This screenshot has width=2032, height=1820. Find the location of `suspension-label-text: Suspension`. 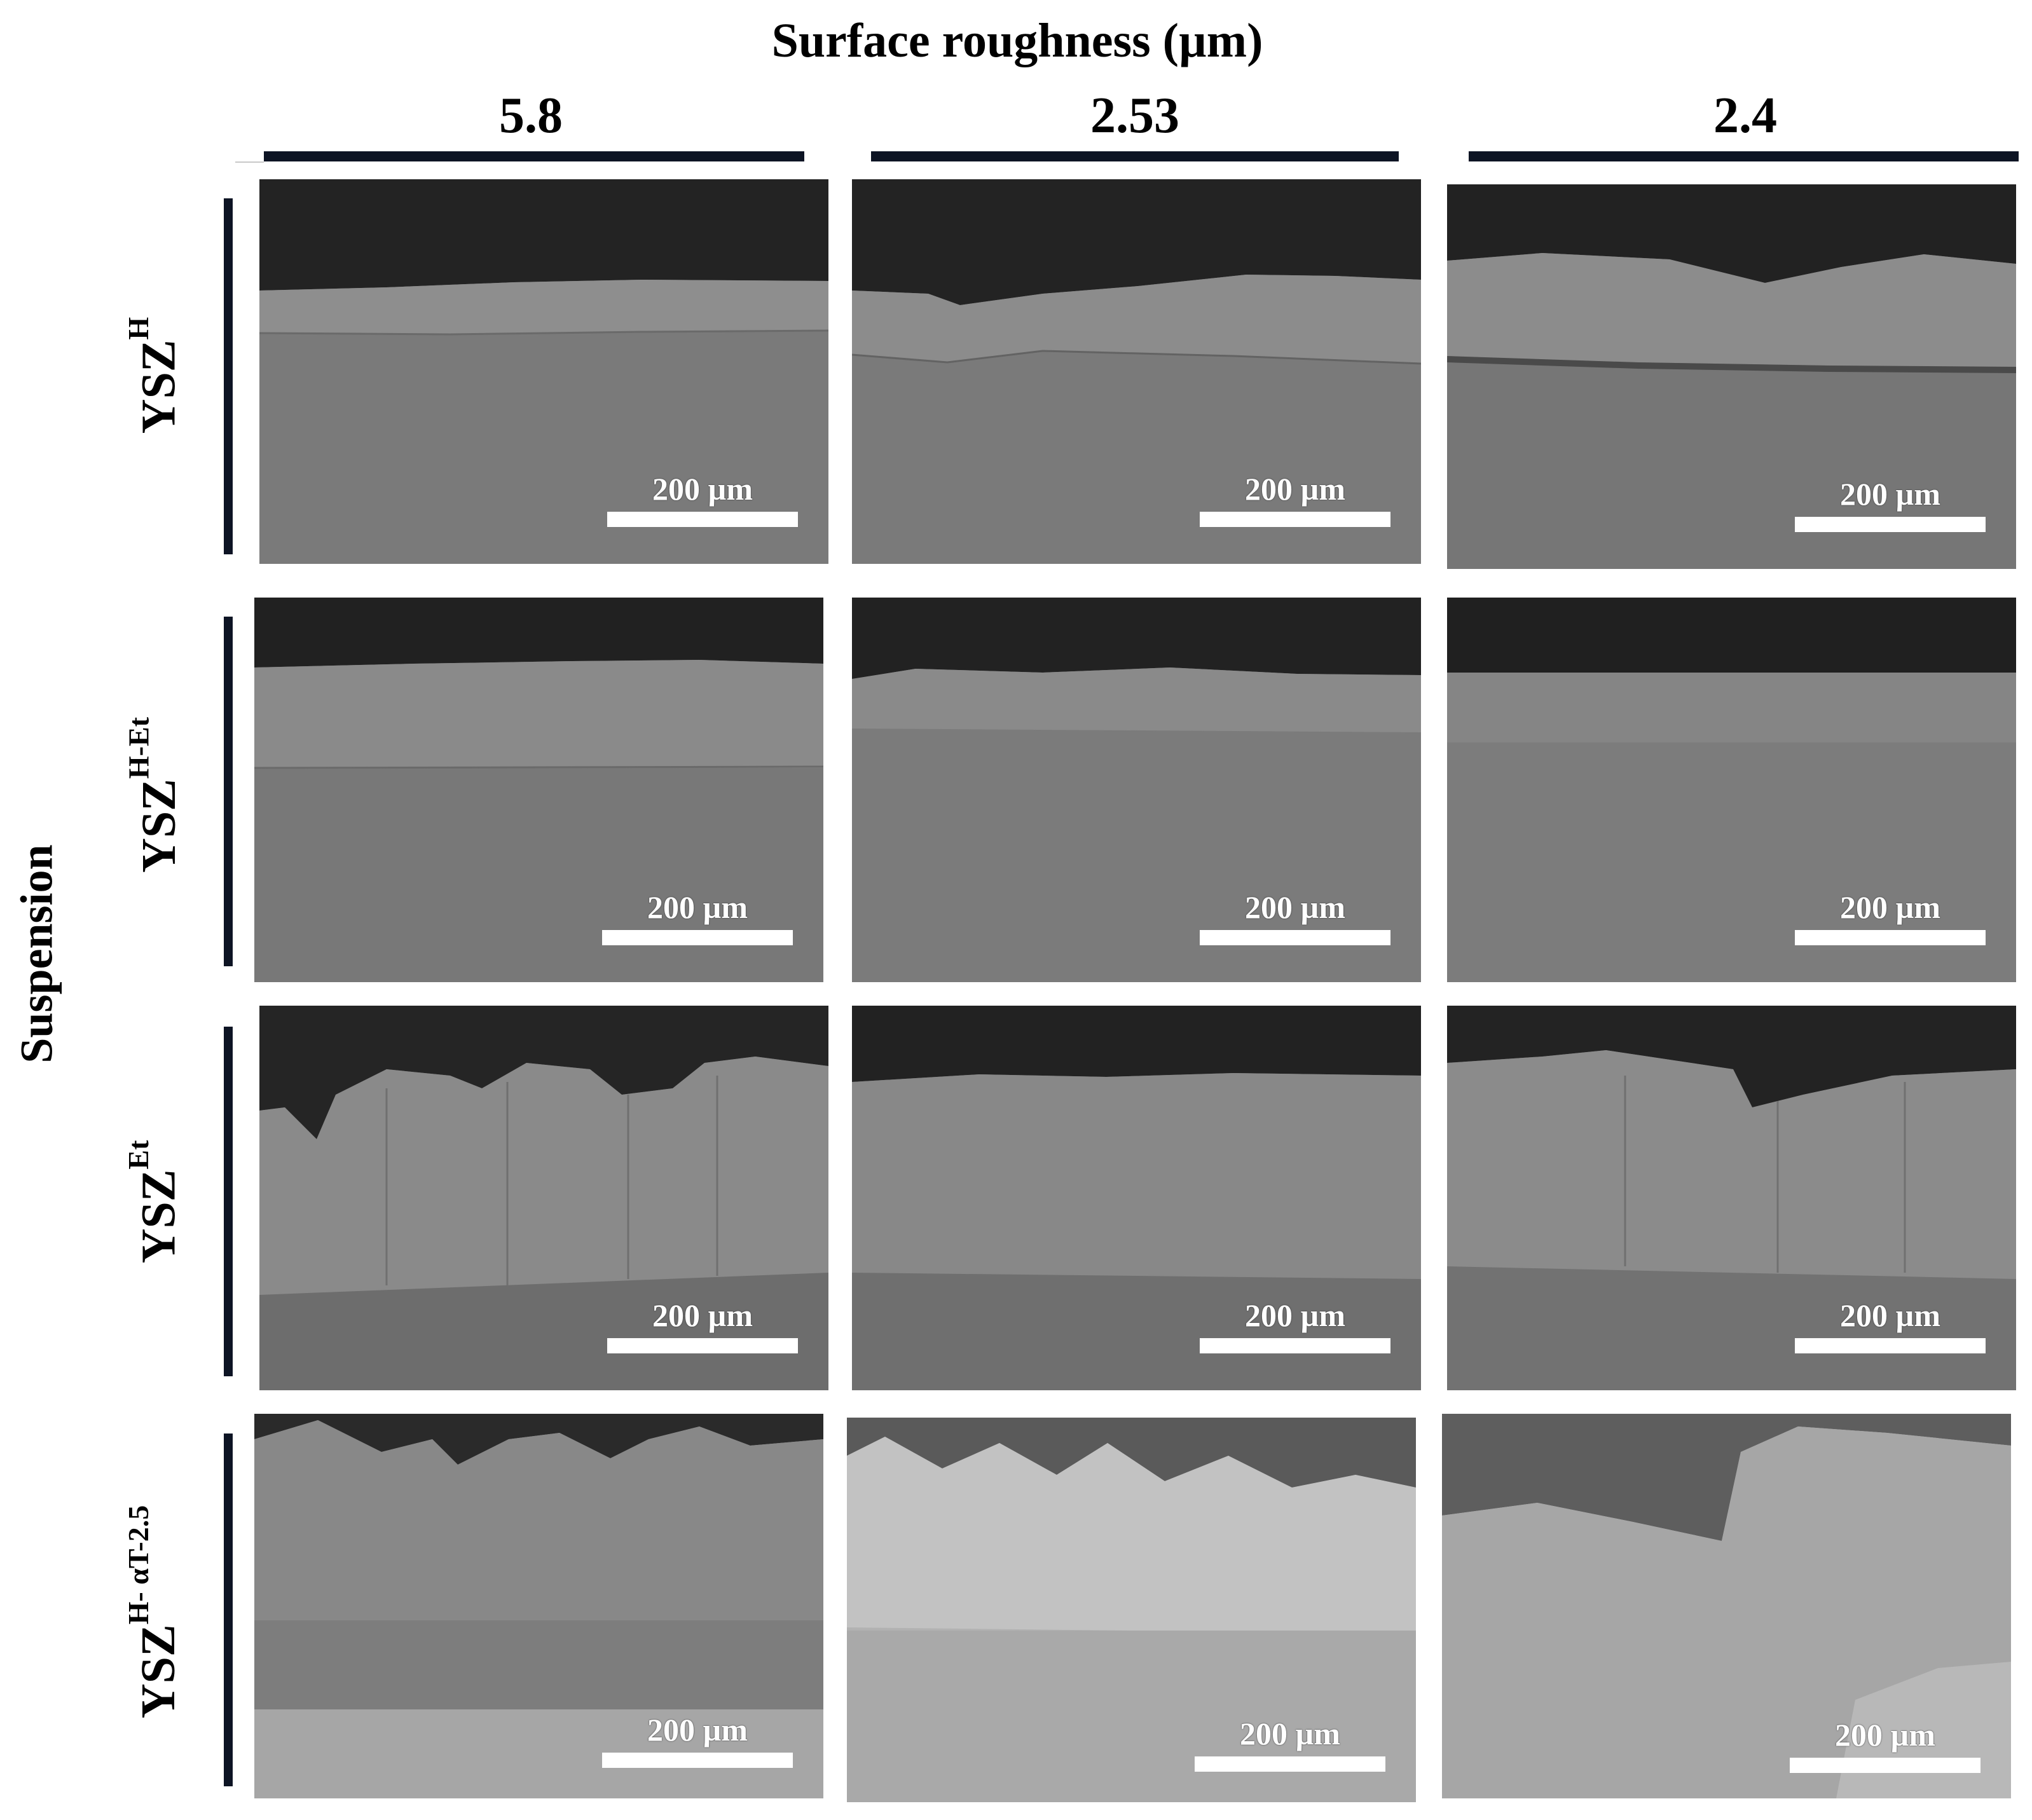

suspension-label-text: Suspension is located at coordinates (37, 954).